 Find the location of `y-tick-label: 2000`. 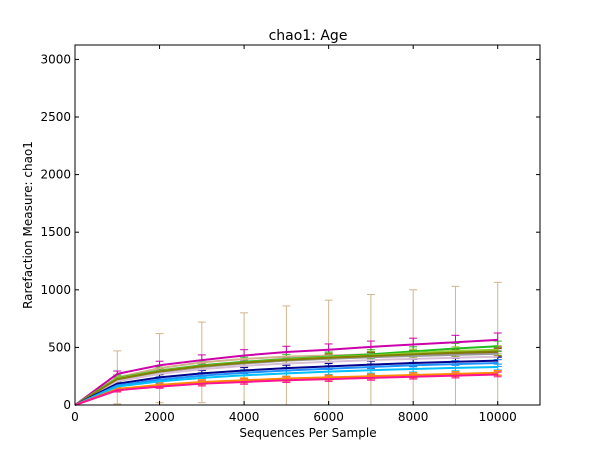

y-tick-label: 2000 is located at coordinates (55, 175).